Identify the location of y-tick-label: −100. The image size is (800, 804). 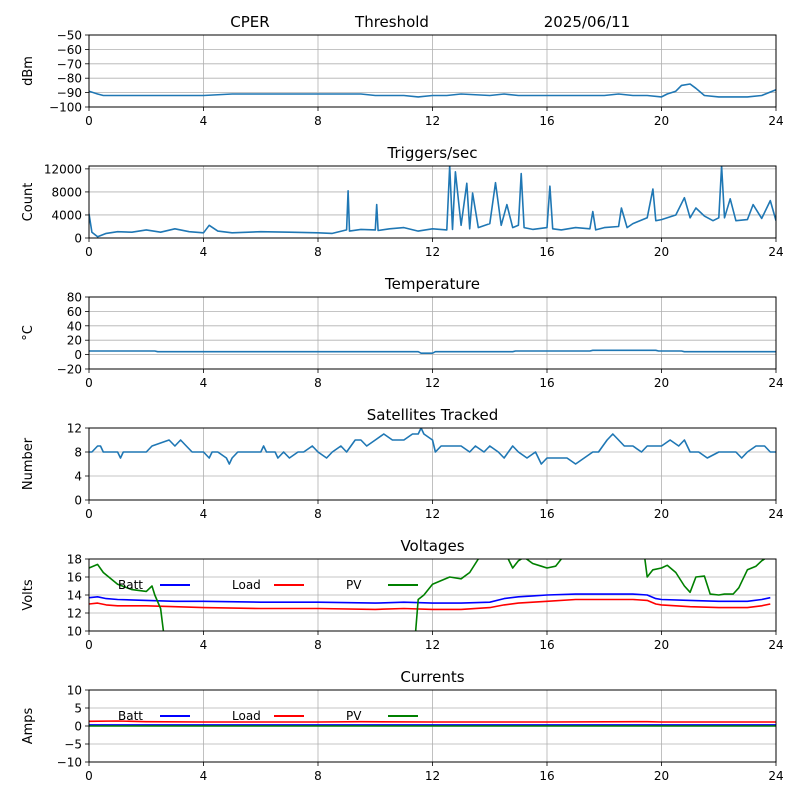
(65, 108).